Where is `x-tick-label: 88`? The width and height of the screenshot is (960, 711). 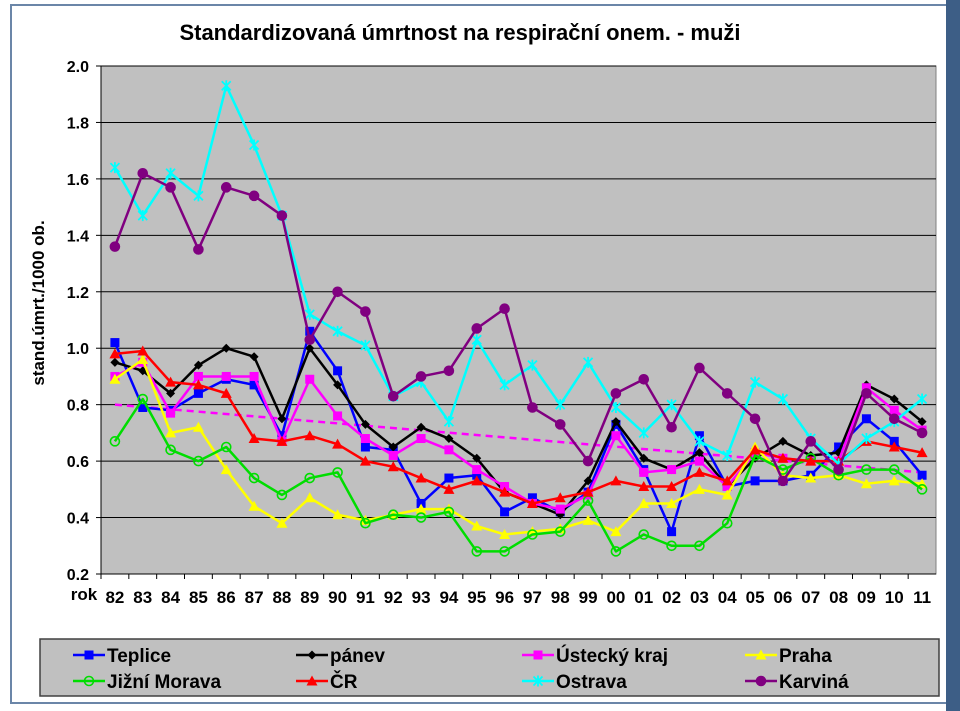
x-tick-label: 88 is located at coordinates (281, 597).